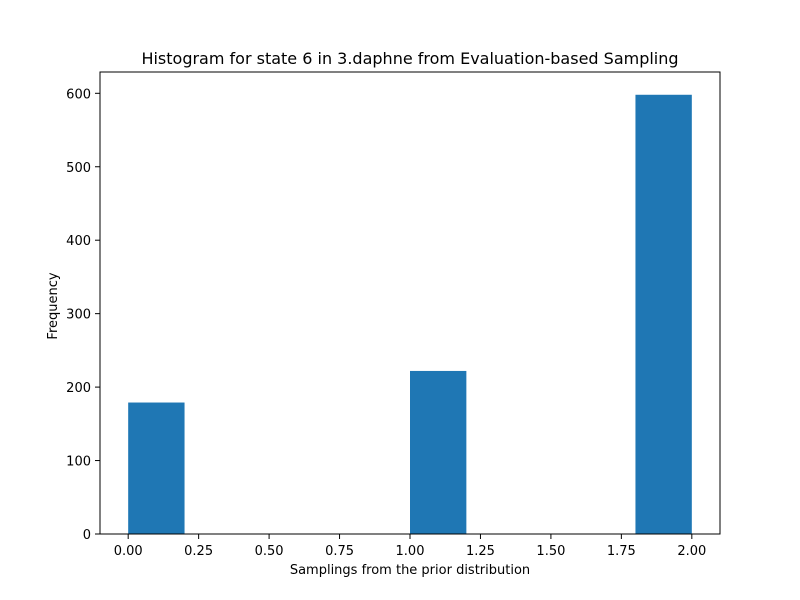 The width and height of the screenshot is (800, 600). What do you see at coordinates (269, 551) in the screenshot?
I see `x-tick-label: 0.50` at bounding box center [269, 551].